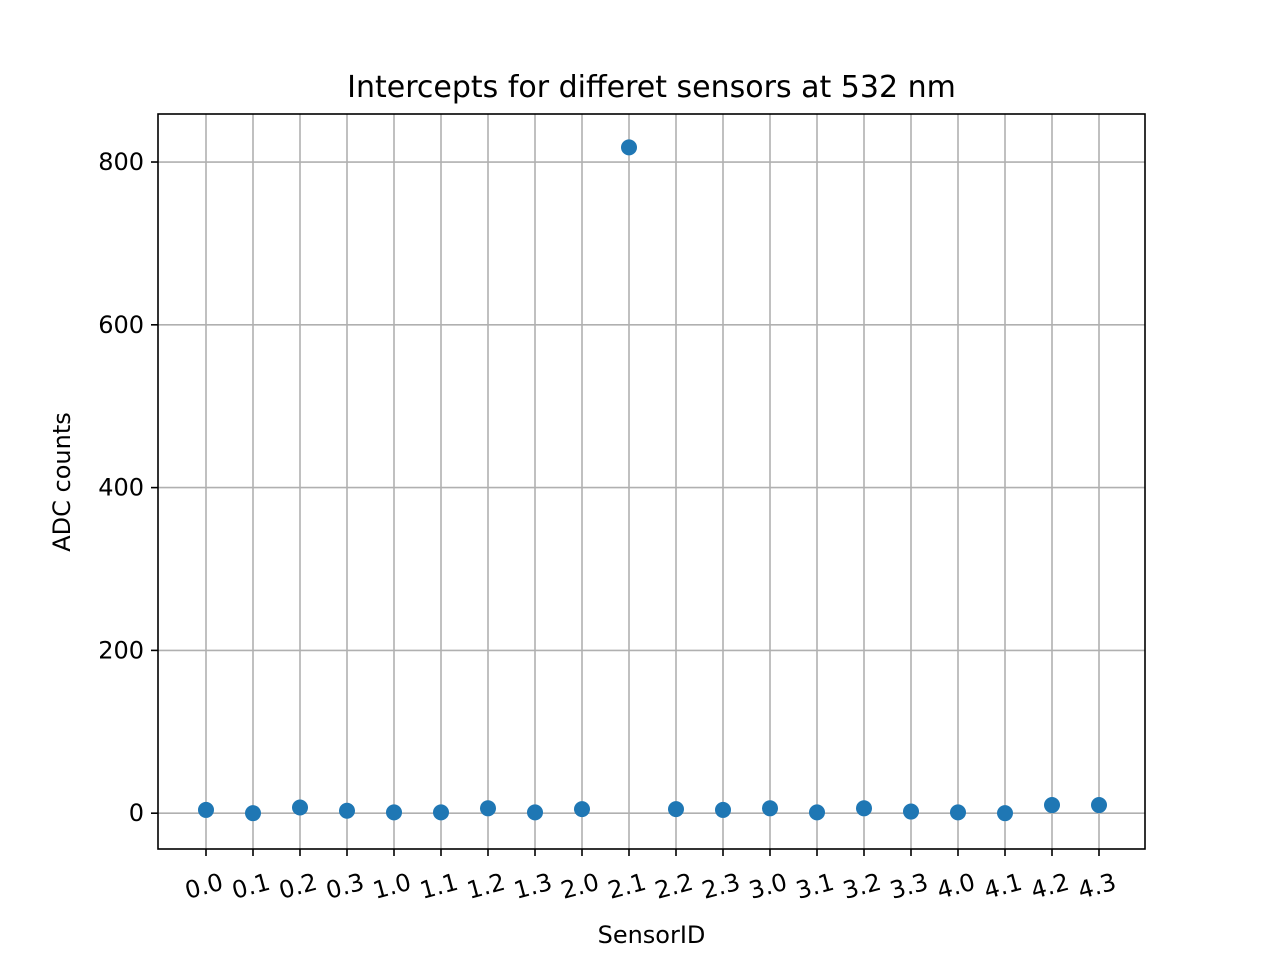  Describe the element at coordinates (862, 886) in the screenshot. I see `x-tick-label: 3.2` at that location.